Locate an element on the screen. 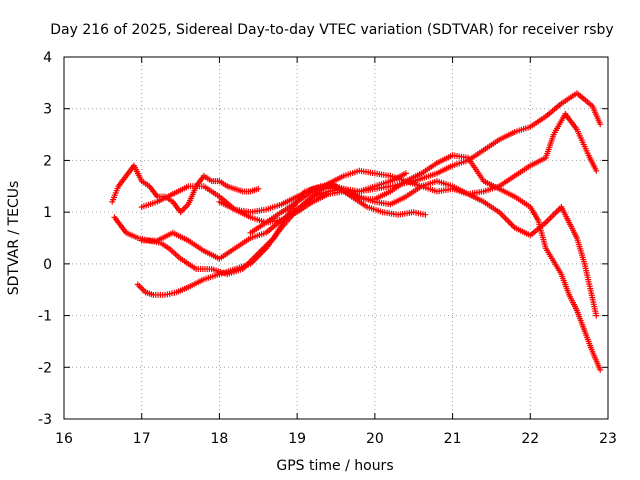 The image size is (640, 480). x-tick-label: 20 is located at coordinates (375, 439).